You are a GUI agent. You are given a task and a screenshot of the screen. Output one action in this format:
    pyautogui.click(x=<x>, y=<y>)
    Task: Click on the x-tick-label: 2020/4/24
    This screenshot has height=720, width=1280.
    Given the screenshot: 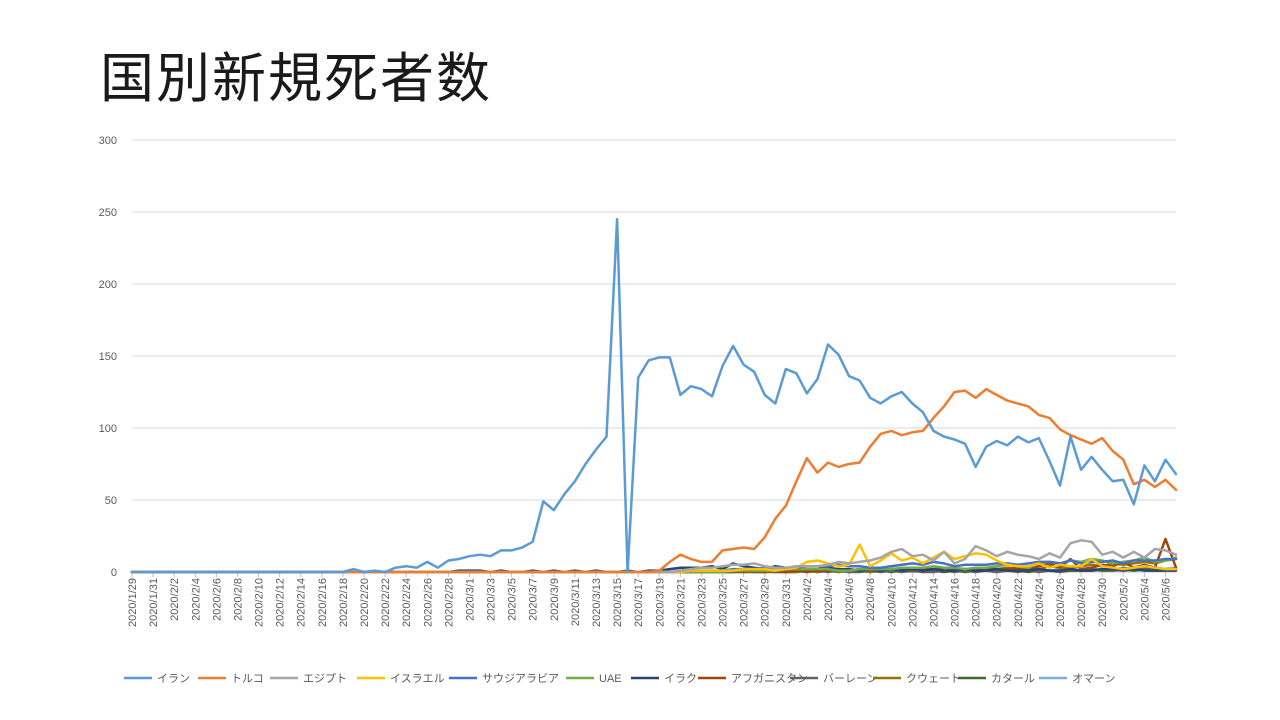 What is the action you would take?
    pyautogui.click(x=1040, y=602)
    